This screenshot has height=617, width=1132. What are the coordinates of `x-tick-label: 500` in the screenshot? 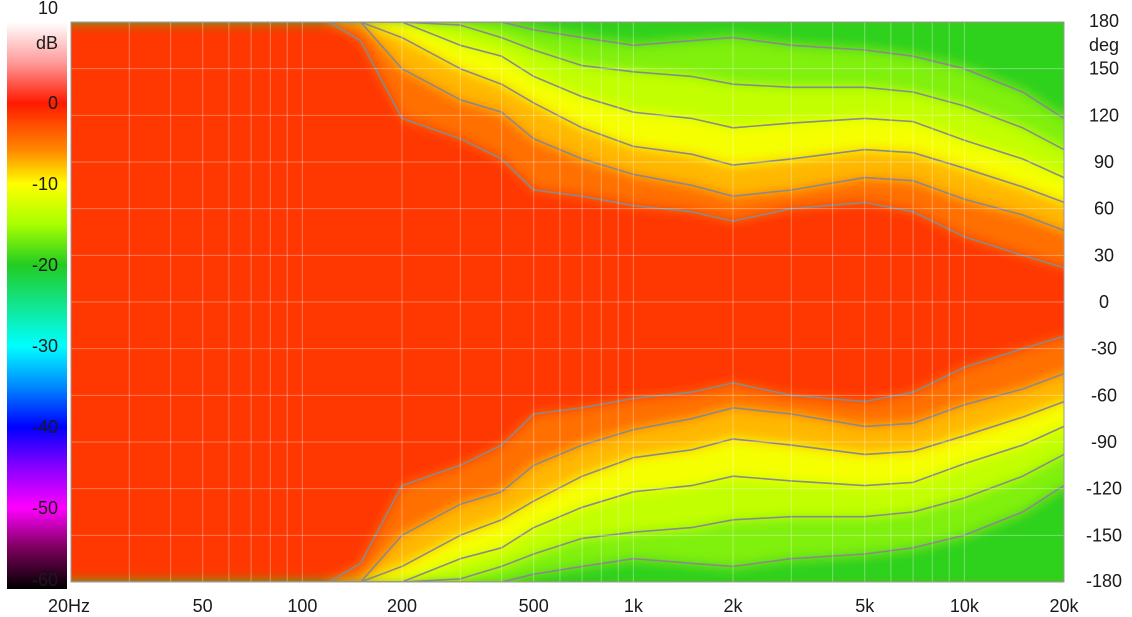 It's located at (534, 606).